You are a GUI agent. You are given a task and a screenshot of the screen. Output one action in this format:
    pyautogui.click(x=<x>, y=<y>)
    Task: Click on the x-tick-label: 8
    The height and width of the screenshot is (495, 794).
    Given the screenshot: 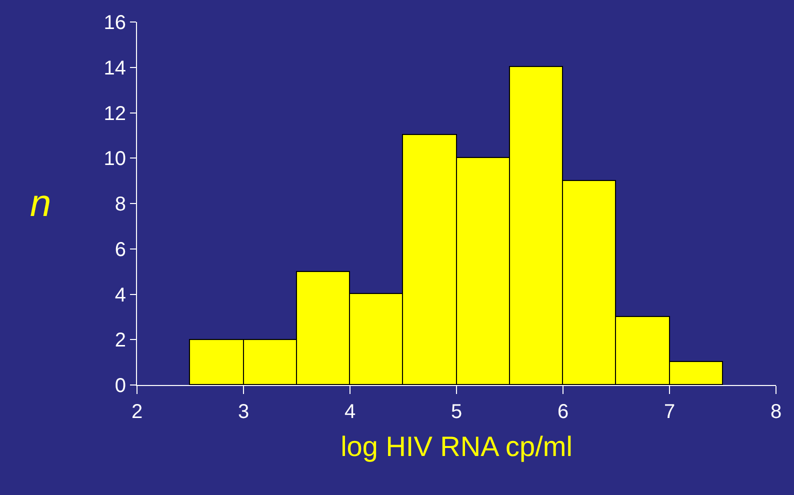 What is the action you would take?
    pyautogui.click(x=776, y=412)
    